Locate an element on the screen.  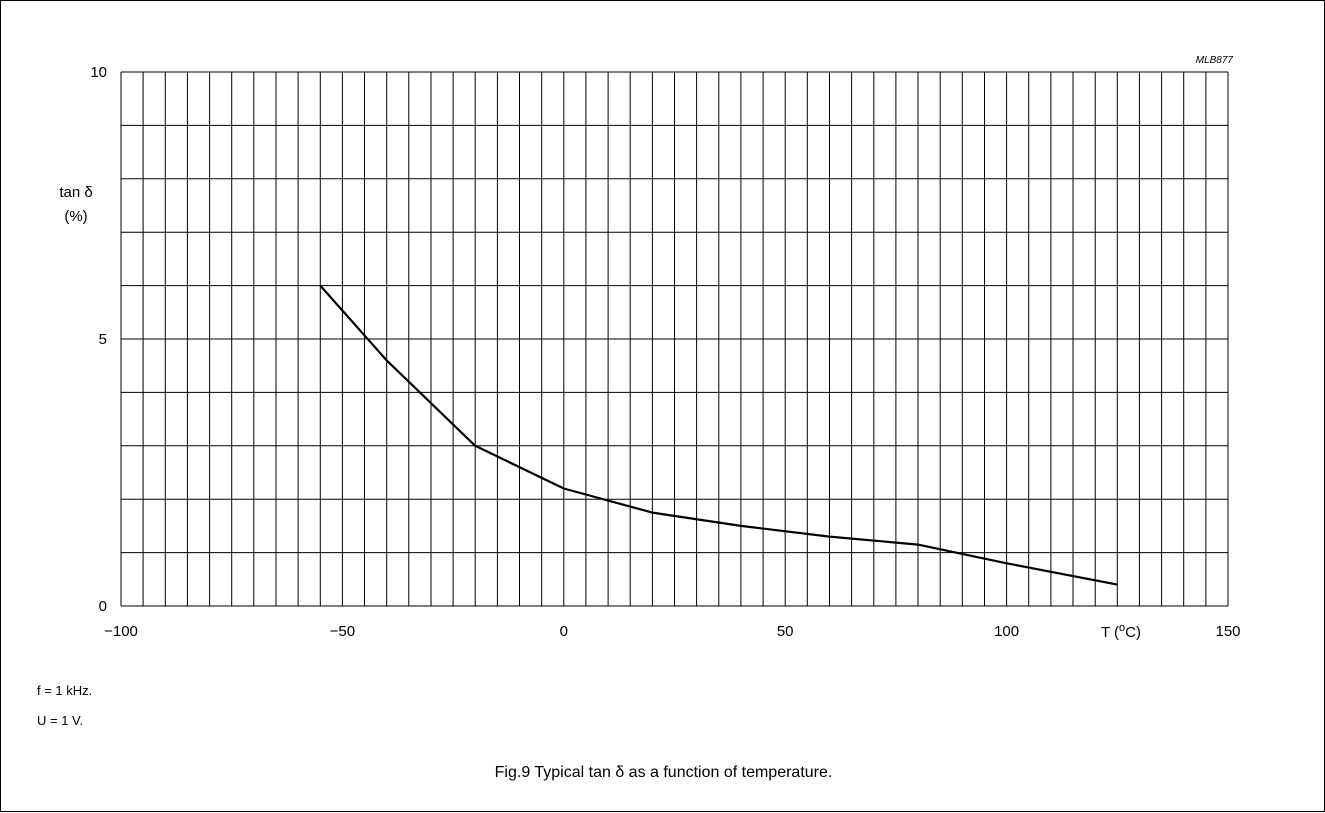
y-tick-label: 0 is located at coordinates (103, 606).